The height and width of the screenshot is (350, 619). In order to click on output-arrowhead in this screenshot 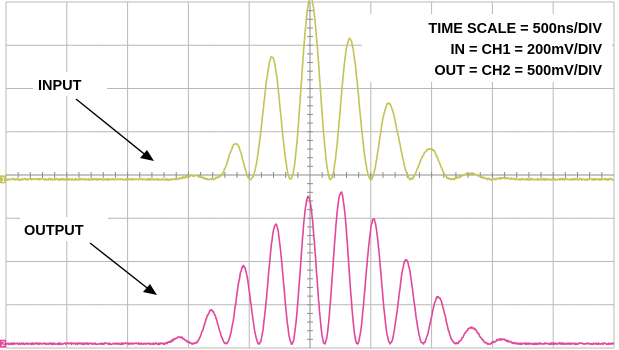, I will do `click(150, 289)`.